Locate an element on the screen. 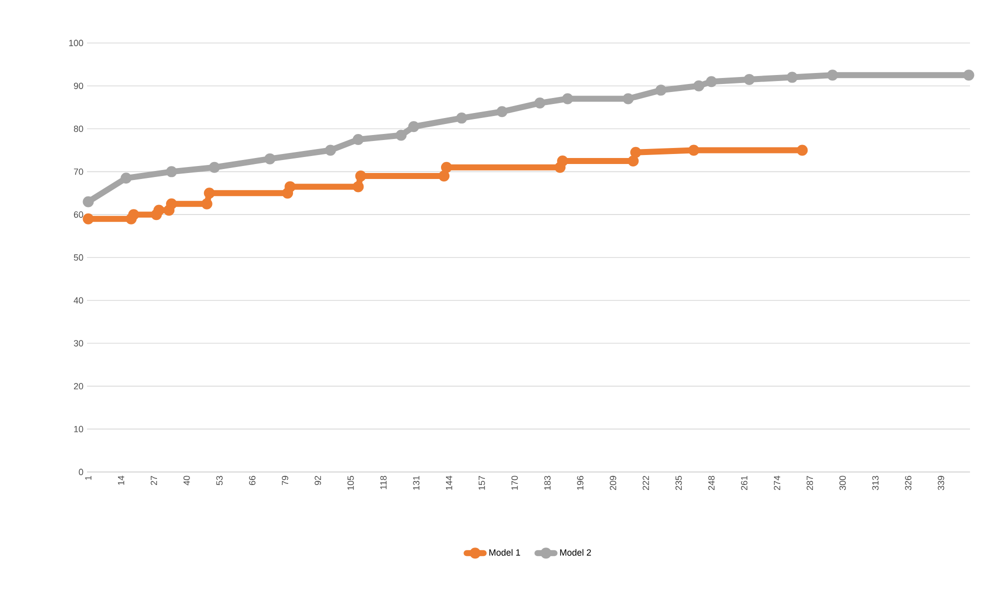 This screenshot has width=992, height=601. x-tick-label: 157 is located at coordinates (481, 483).